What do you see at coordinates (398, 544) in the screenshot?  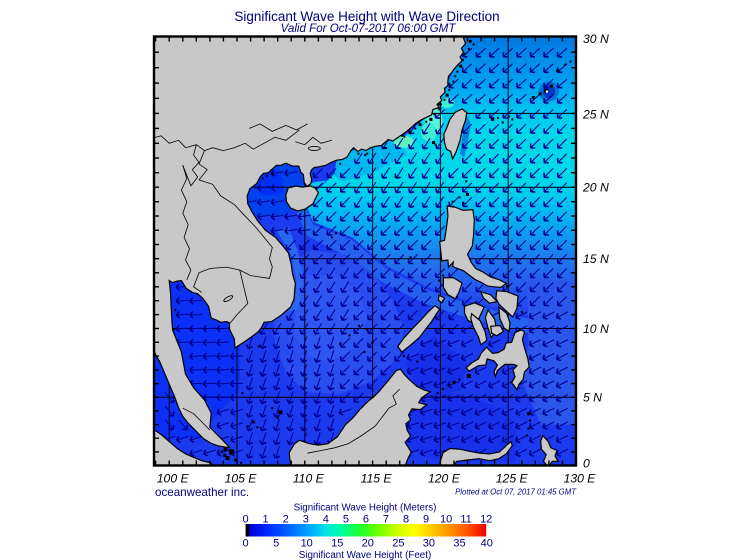 I see `svg-text: 25` at bounding box center [398, 544].